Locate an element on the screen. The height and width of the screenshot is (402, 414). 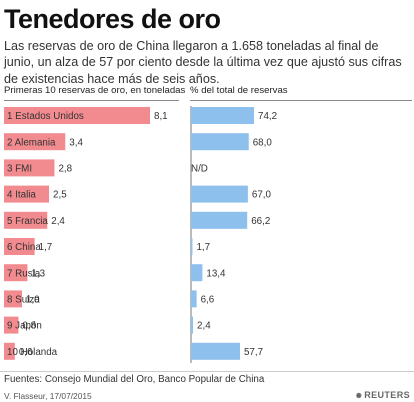
byline: V. Flasseur, 17/07/2015 is located at coordinates (48, 396).